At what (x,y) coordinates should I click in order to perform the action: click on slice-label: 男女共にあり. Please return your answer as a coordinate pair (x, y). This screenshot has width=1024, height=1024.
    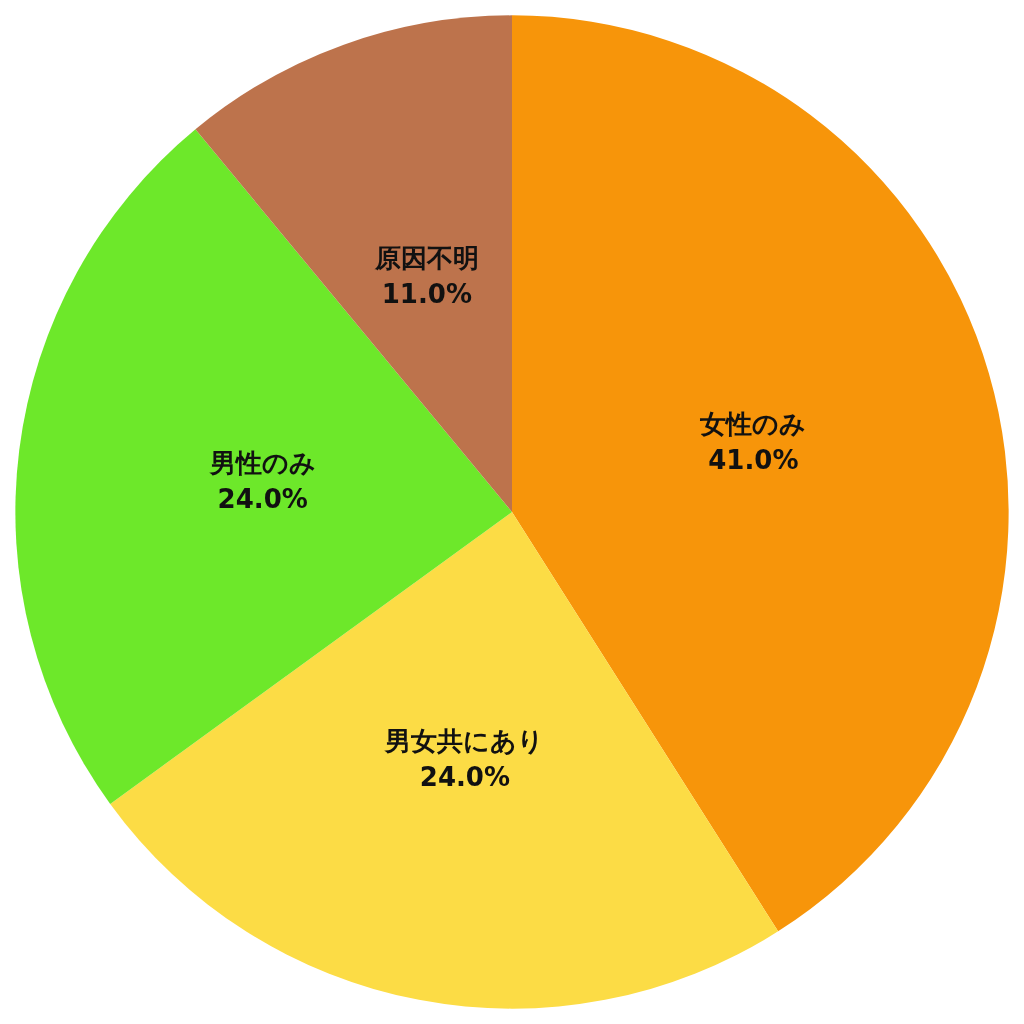
    Looking at the image, I should click on (464, 740).